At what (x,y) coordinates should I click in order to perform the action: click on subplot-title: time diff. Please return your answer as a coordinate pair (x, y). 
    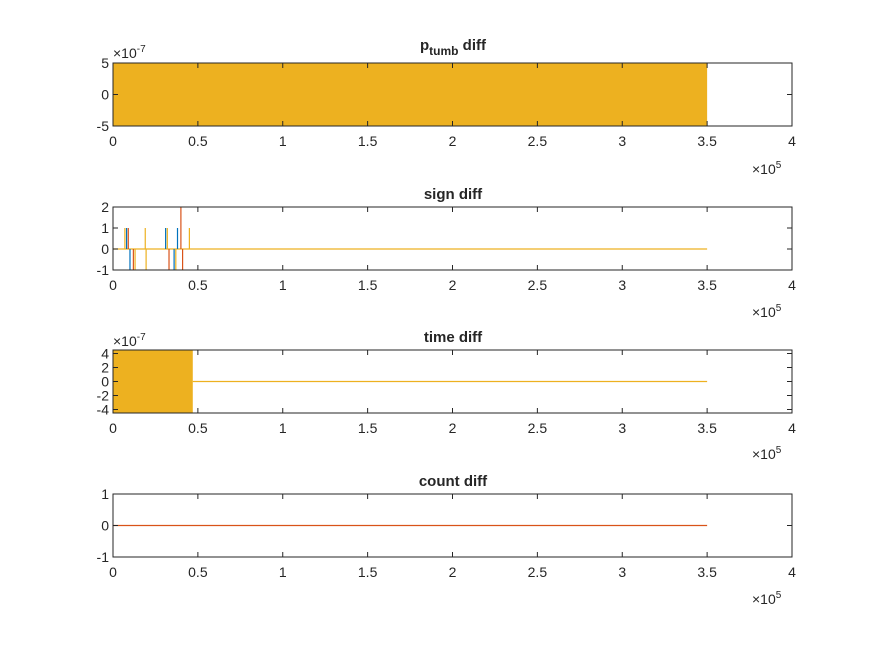
    Looking at the image, I should click on (453, 337).